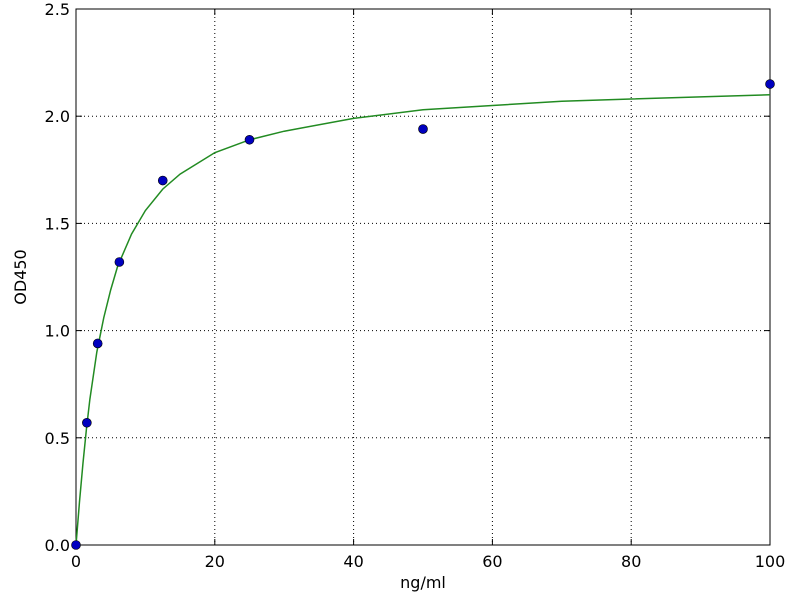 The height and width of the screenshot is (604, 800). I want to click on y-tick-label: 2.5, so click(57, 9).